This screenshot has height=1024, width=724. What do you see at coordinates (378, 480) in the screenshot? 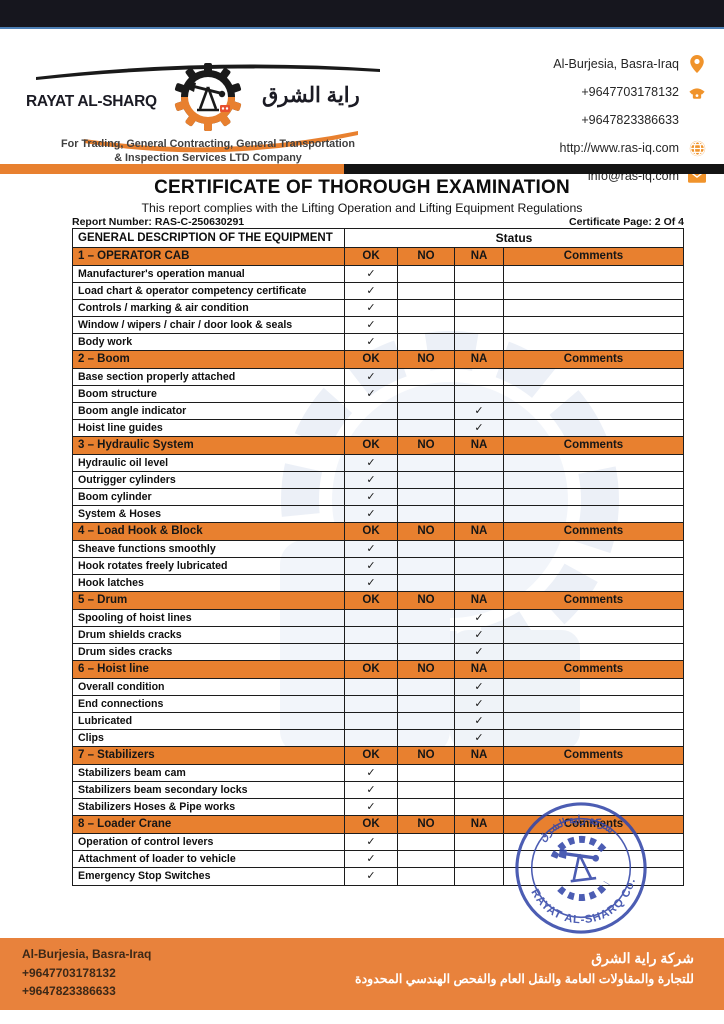
I see `checklist-row: Outrigger cylinders ✓` at bounding box center [378, 480].